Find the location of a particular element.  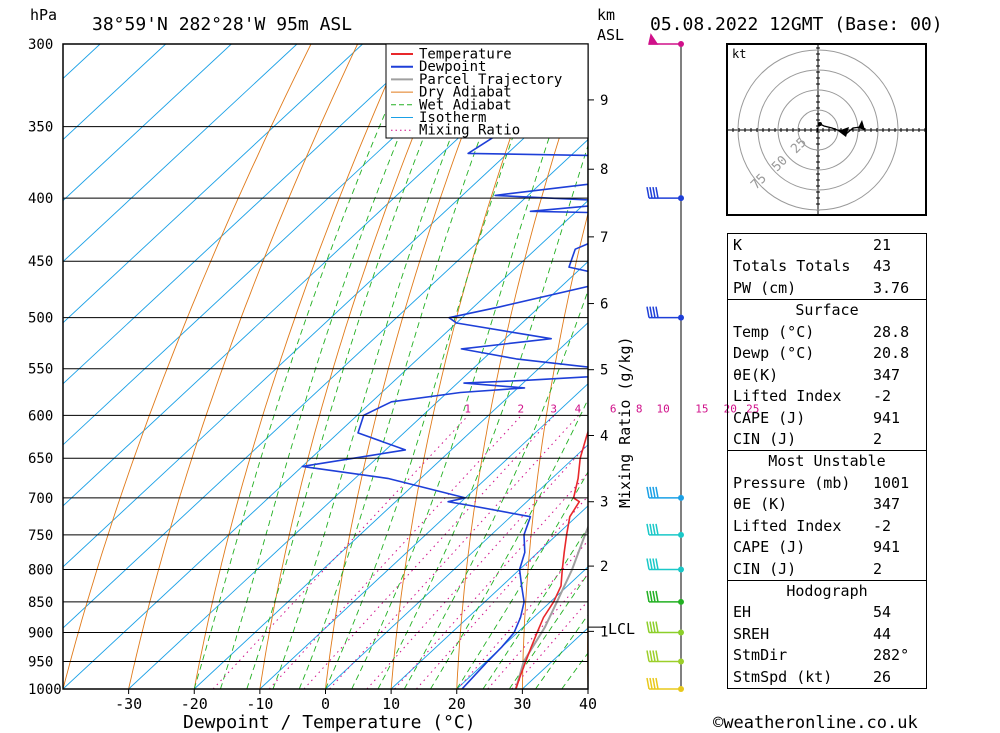

hodo-label: StmDir is located at coordinates (760, 655).